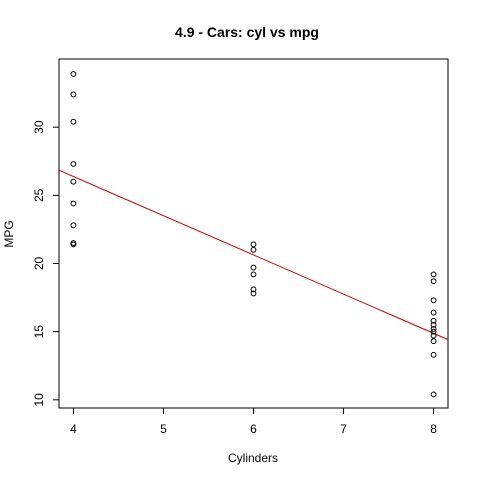 The width and height of the screenshot is (480, 480). What do you see at coordinates (39, 332) in the screenshot?
I see `y-tick-label: 15` at bounding box center [39, 332].